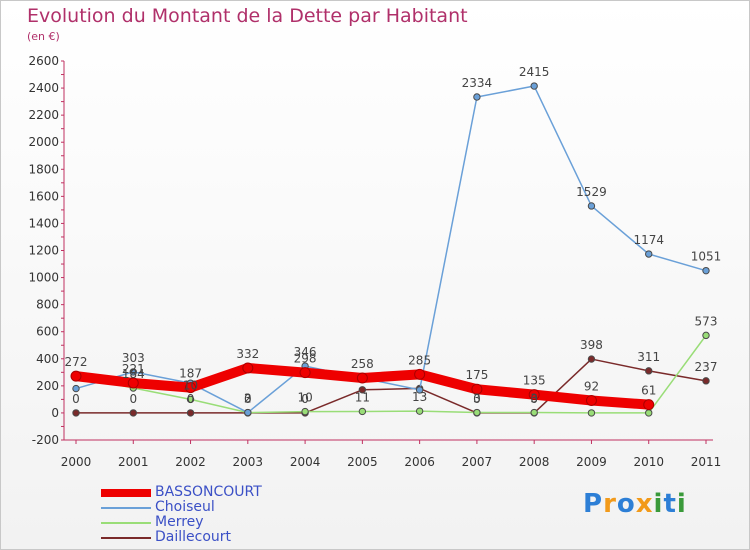  Describe the element at coordinates (534, 72) in the screenshot. I see `data-label: 2415` at that location.